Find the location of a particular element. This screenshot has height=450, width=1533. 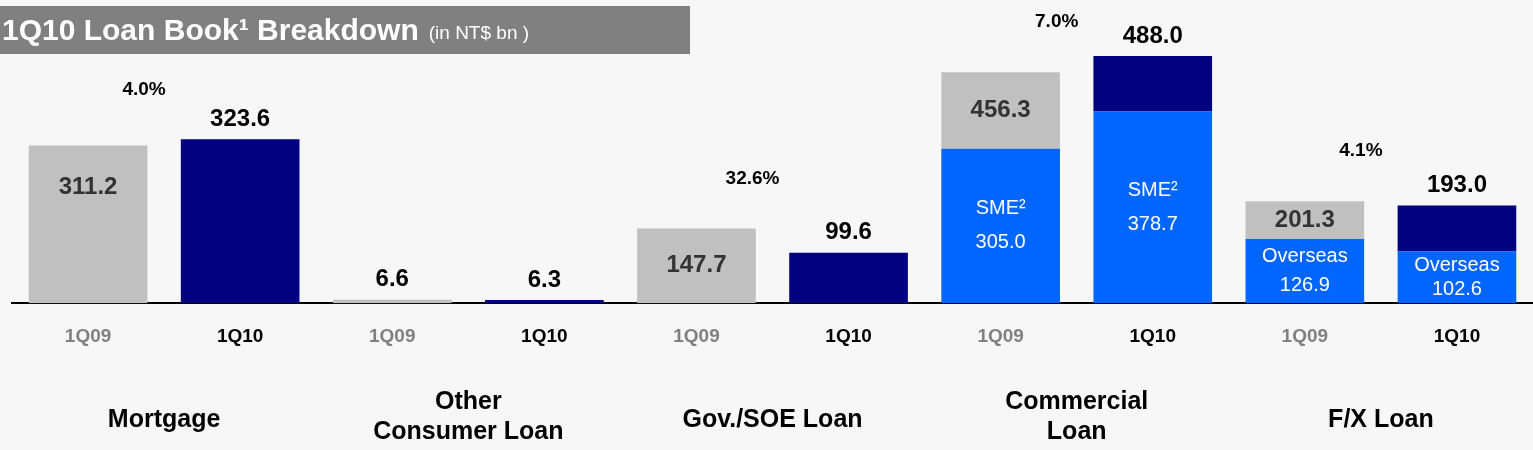

total-label: 99.6 is located at coordinates (848, 231).